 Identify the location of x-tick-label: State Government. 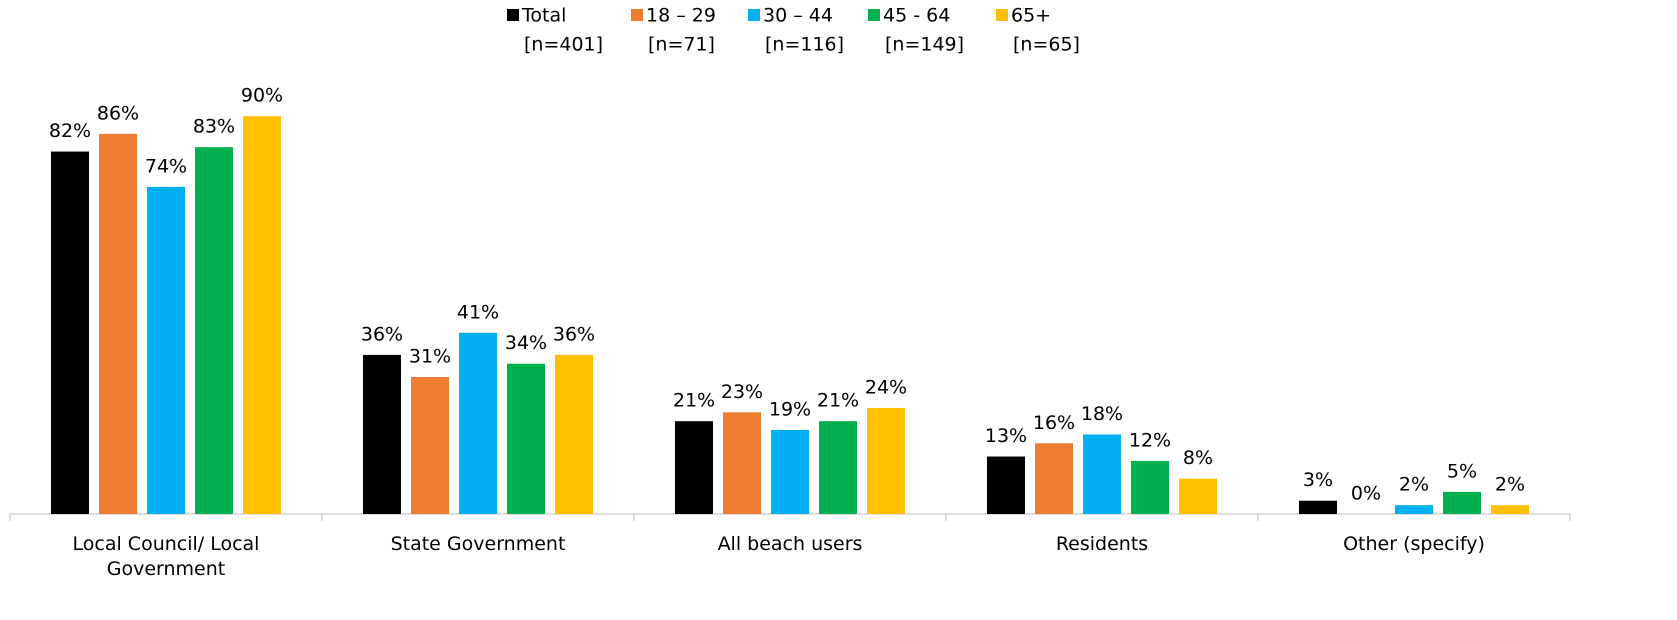
(478, 544).